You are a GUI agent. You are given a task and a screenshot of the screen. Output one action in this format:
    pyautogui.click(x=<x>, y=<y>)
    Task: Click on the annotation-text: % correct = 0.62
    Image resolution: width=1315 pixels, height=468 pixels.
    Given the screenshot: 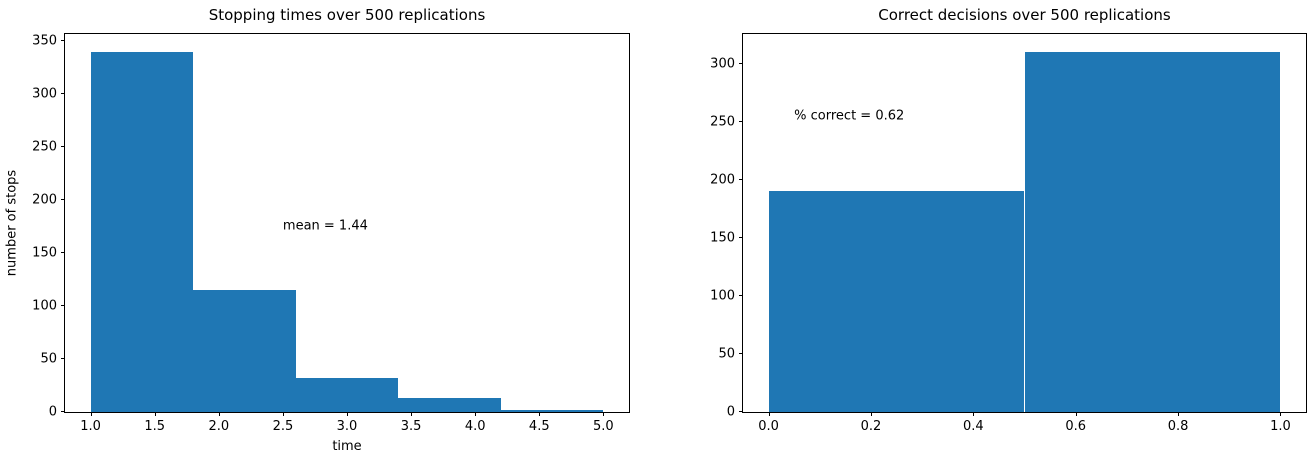 What is the action you would take?
    pyautogui.click(x=849, y=116)
    